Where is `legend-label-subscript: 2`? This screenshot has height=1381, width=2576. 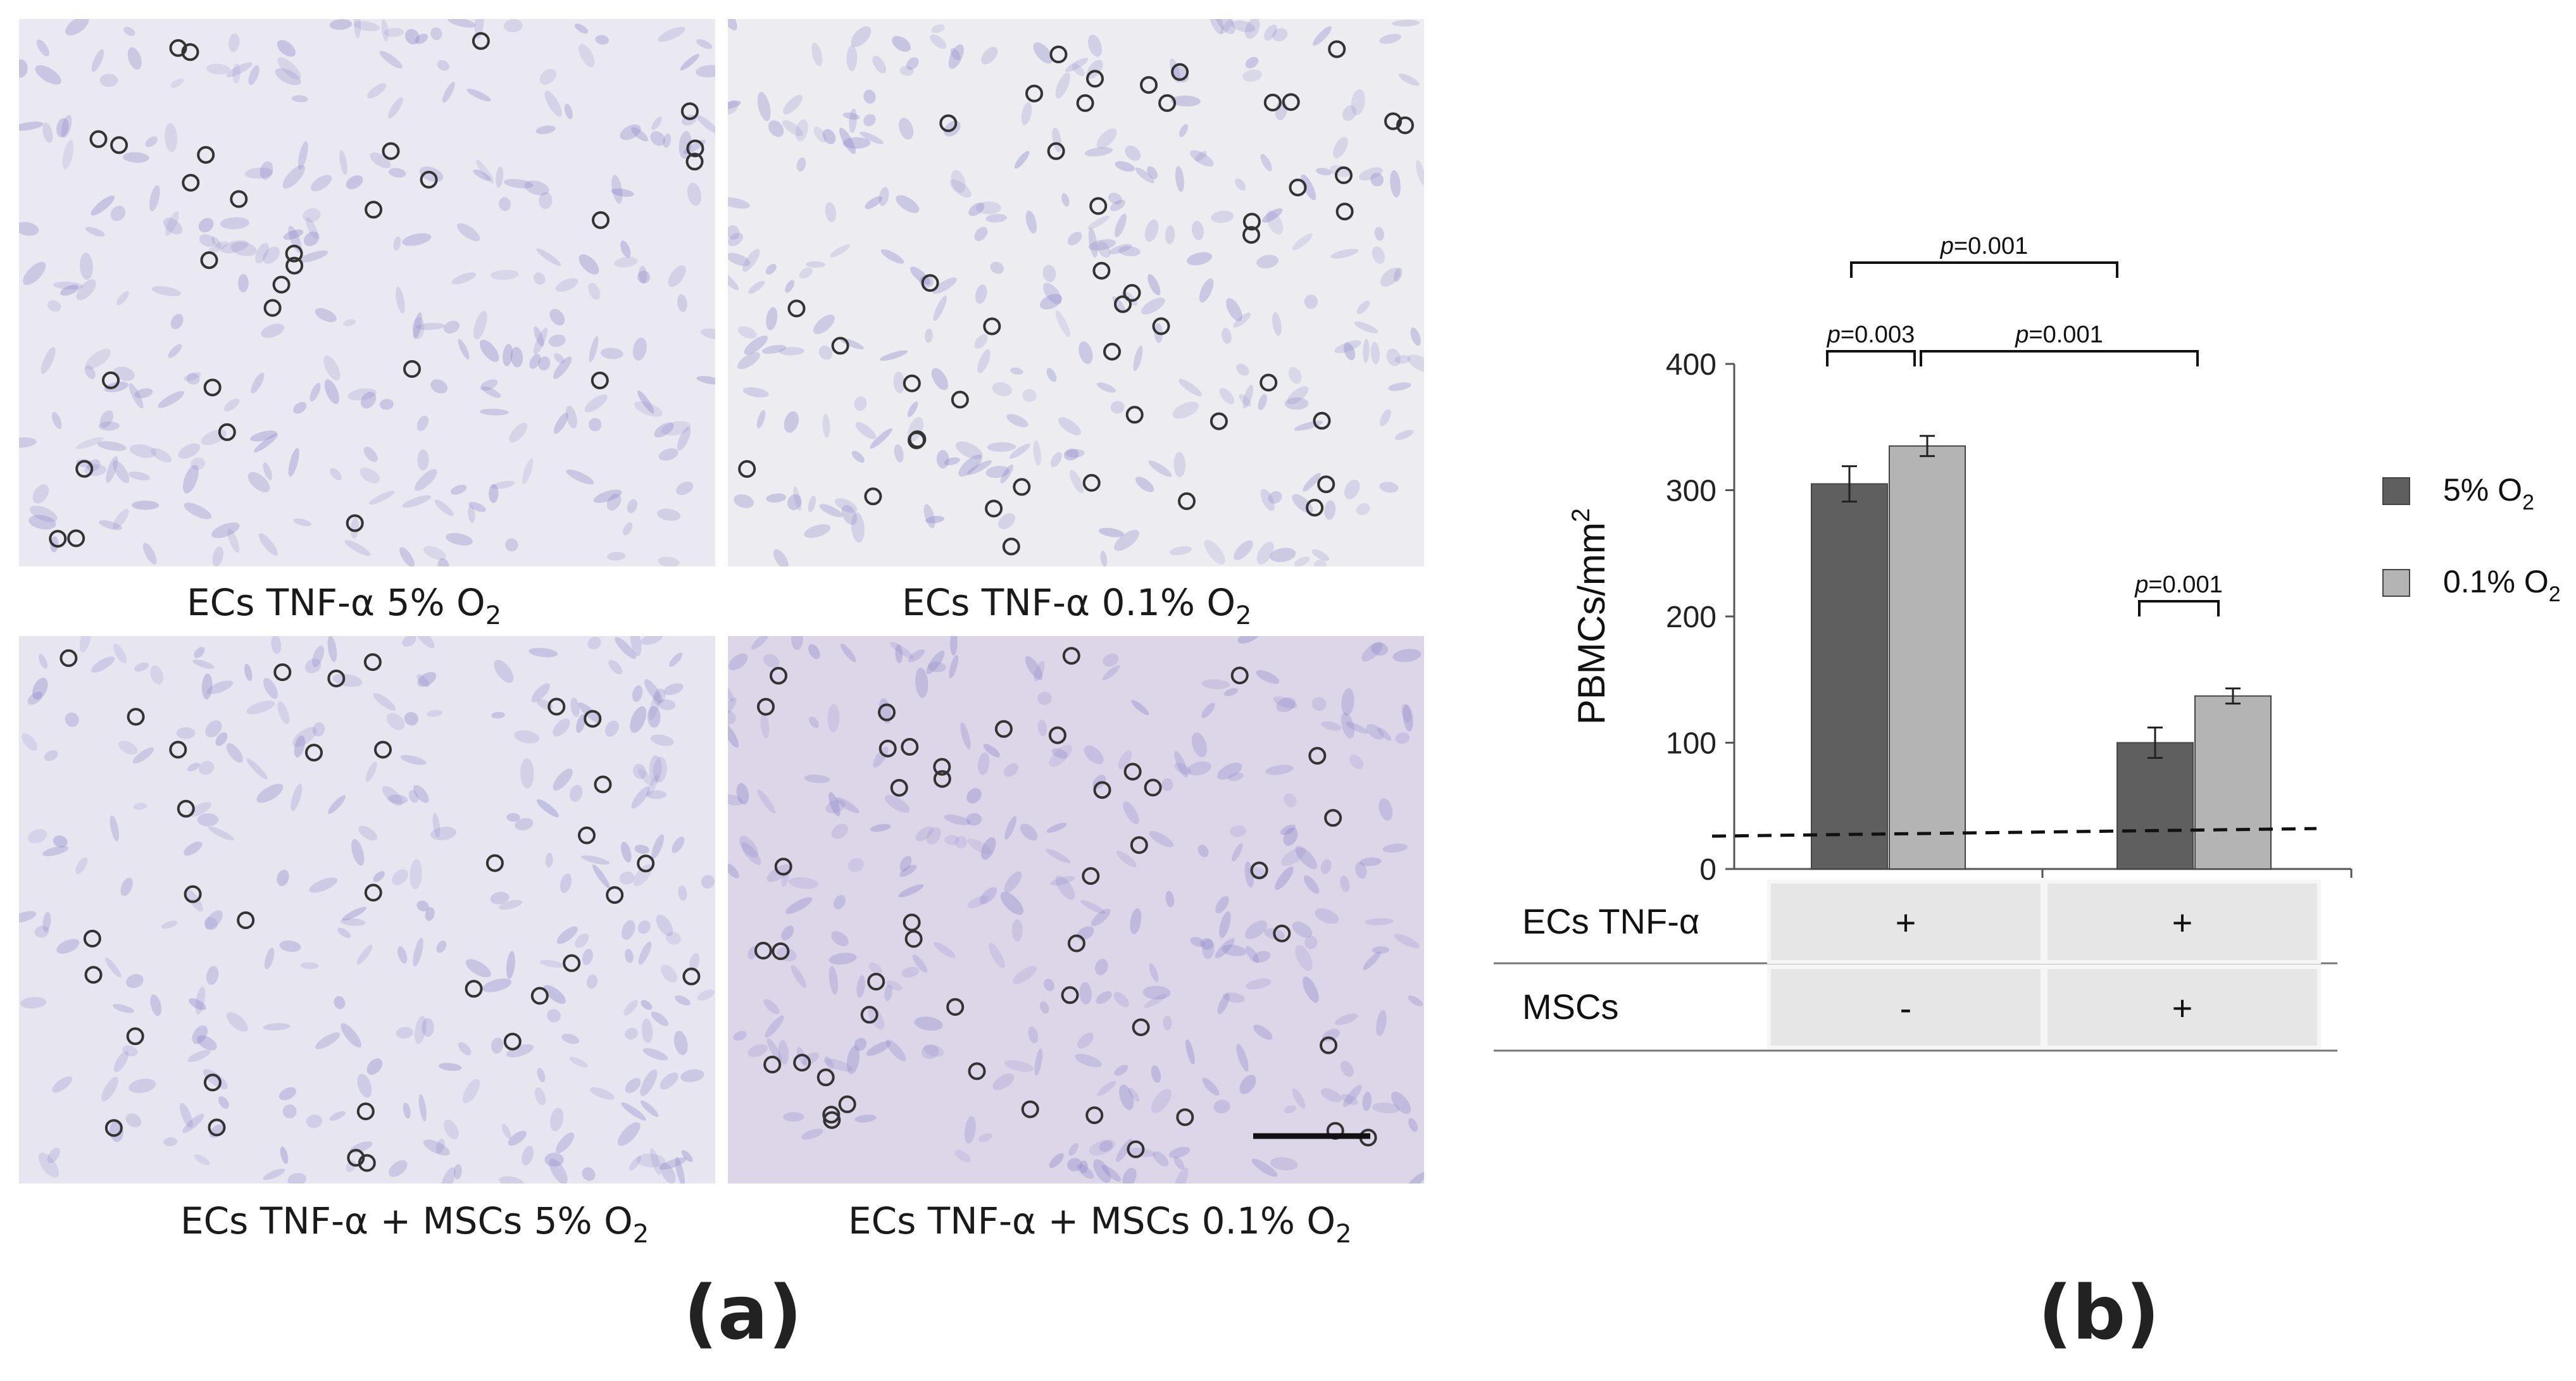
legend-label-subscript: 2 is located at coordinates (2528, 503).